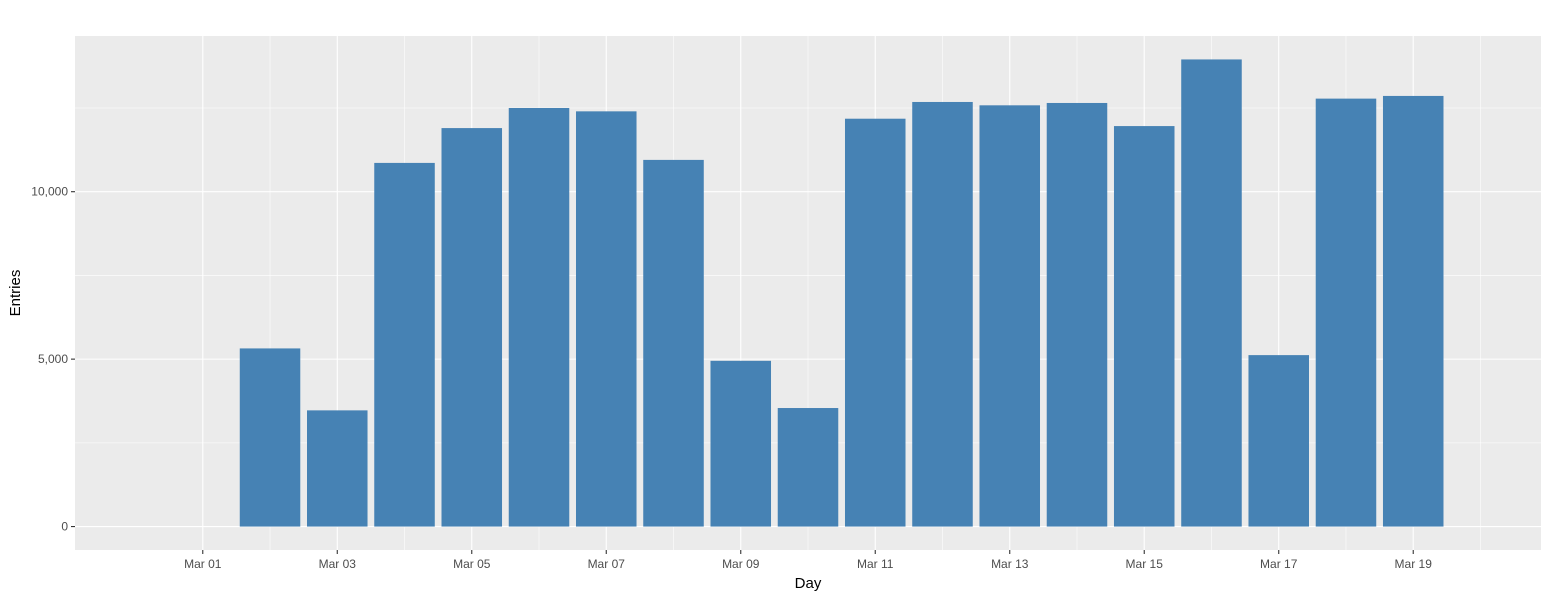 Image resolution: width=1549 pixels, height=600 pixels. What do you see at coordinates (1010, 564) in the screenshot?
I see `x-tick-label: Mar 13` at bounding box center [1010, 564].